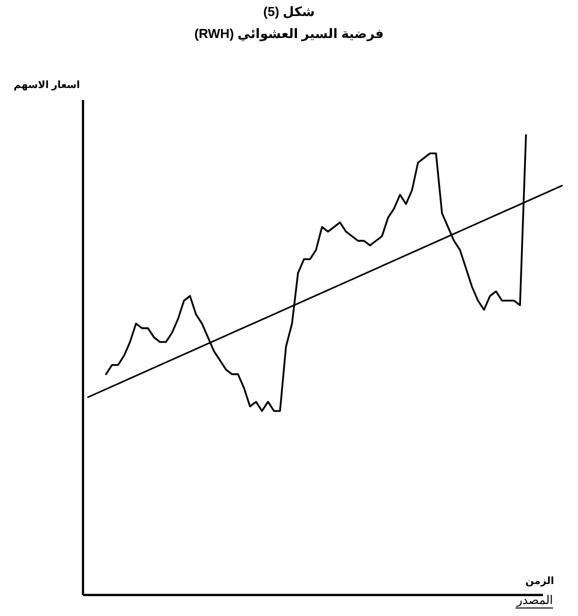  I want to click on subtitle: فرضية السير العشوائي (RWH), so click(289, 33).